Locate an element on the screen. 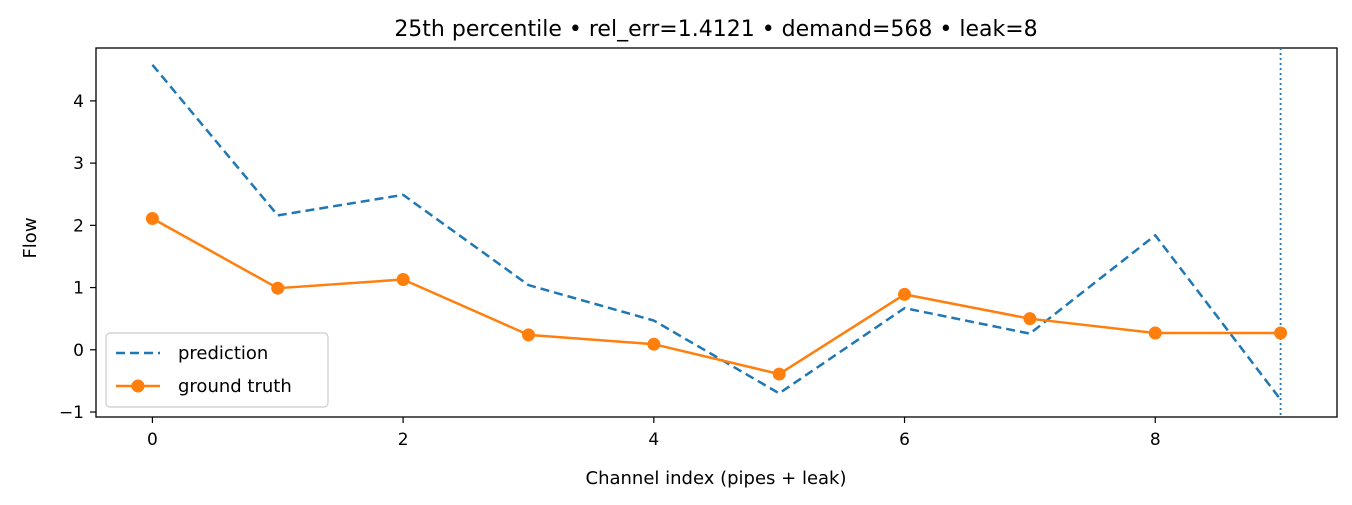 The image size is (1352, 505). x-tick-label: 0 is located at coordinates (152, 440).